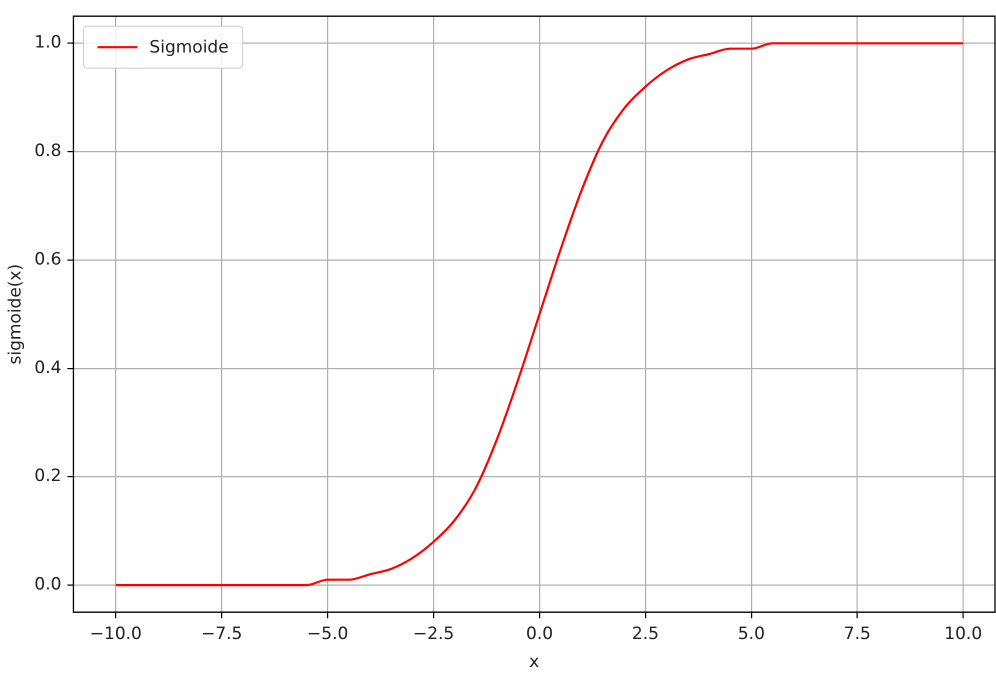 This screenshot has width=996, height=675. Describe the element at coordinates (48, 259) in the screenshot. I see `y-tick-label: 0.6` at that location.